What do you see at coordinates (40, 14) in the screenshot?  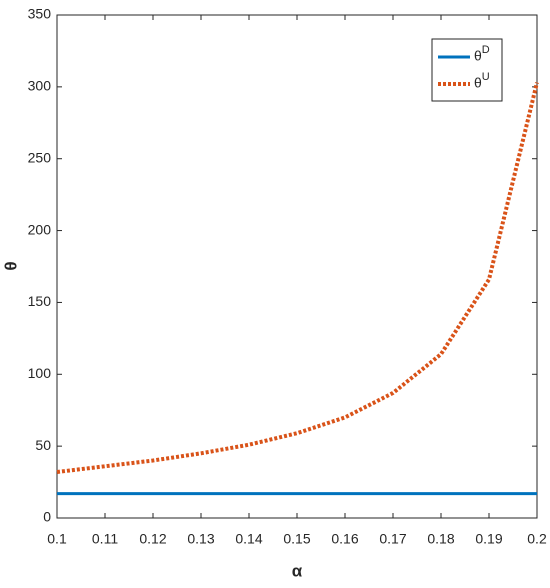 I see `y-tick-label: 350` at bounding box center [40, 14].